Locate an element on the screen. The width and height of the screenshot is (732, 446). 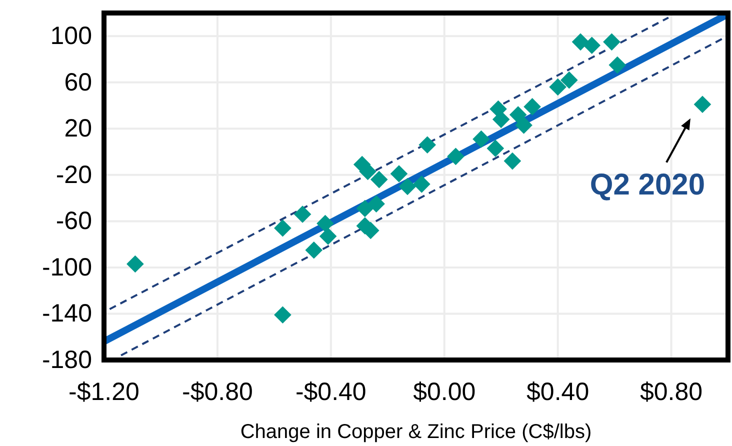
y-tick-label: 20 is located at coordinates (78, 128).